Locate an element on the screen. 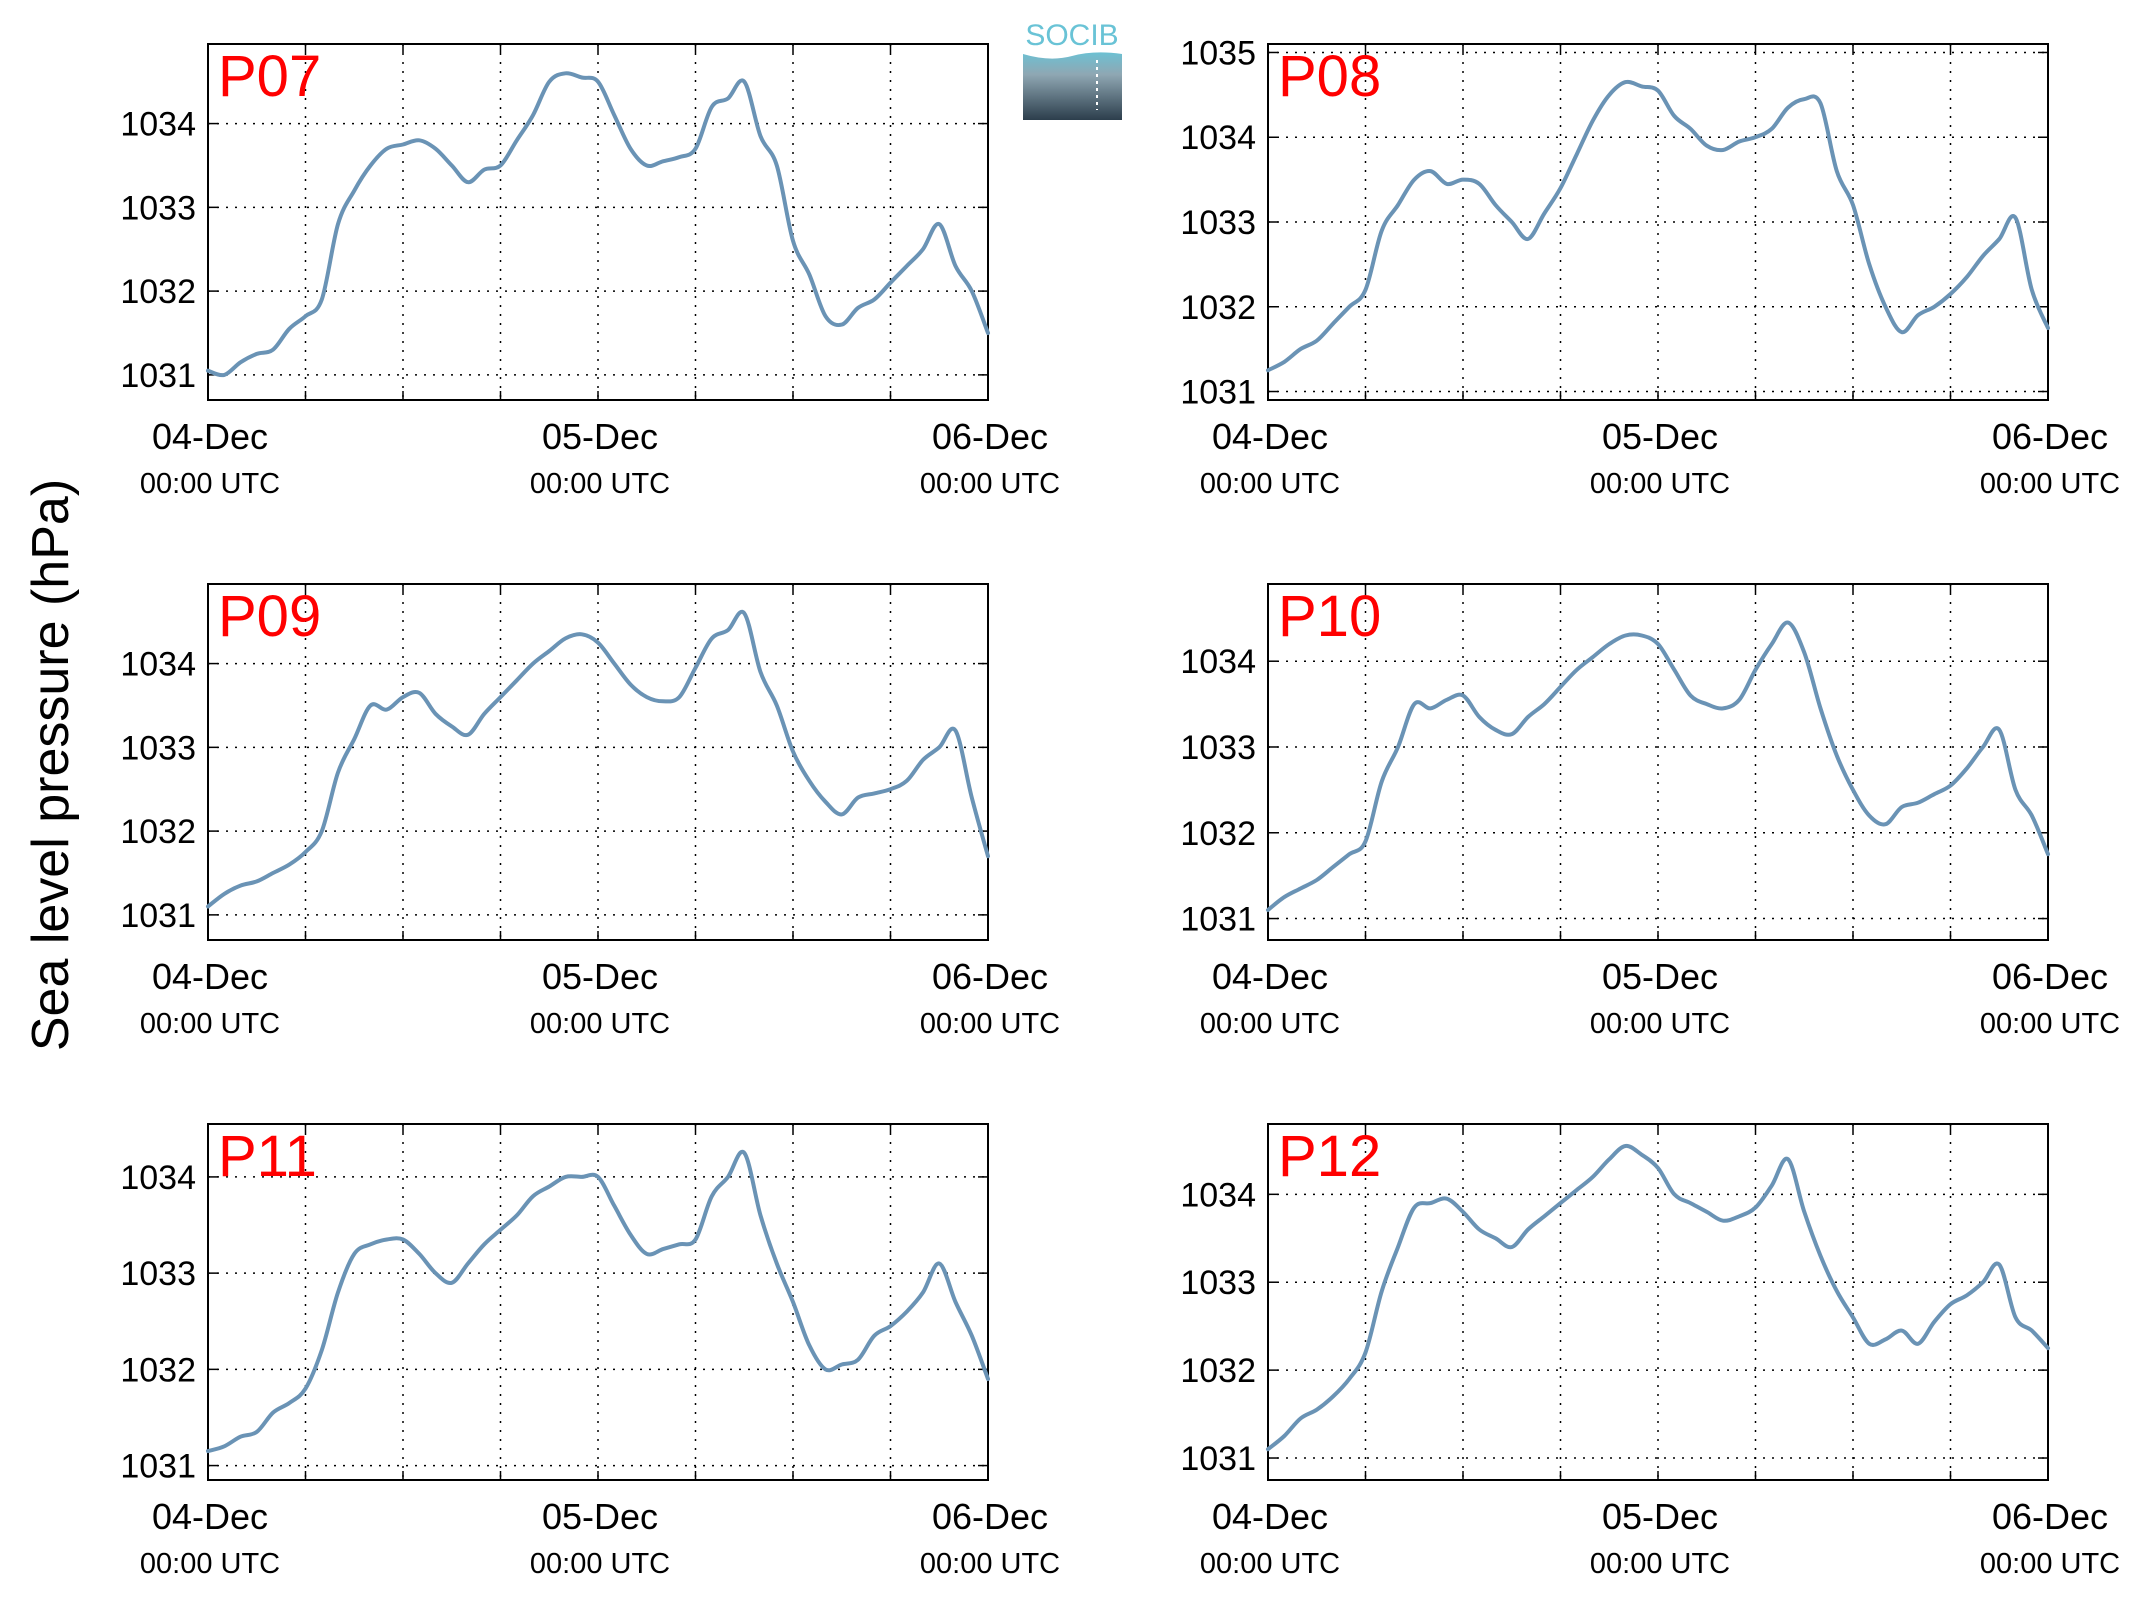 This screenshot has height=1608, width=2133. panel-label-p11: P11 is located at coordinates (267, 1156).